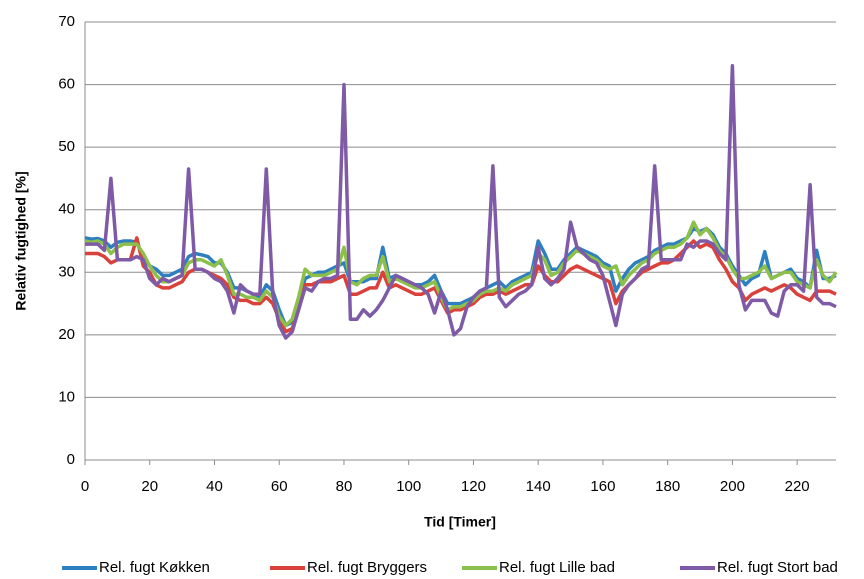  What do you see at coordinates (66, 146) in the screenshot?
I see `y-tick-label: 50` at bounding box center [66, 146].